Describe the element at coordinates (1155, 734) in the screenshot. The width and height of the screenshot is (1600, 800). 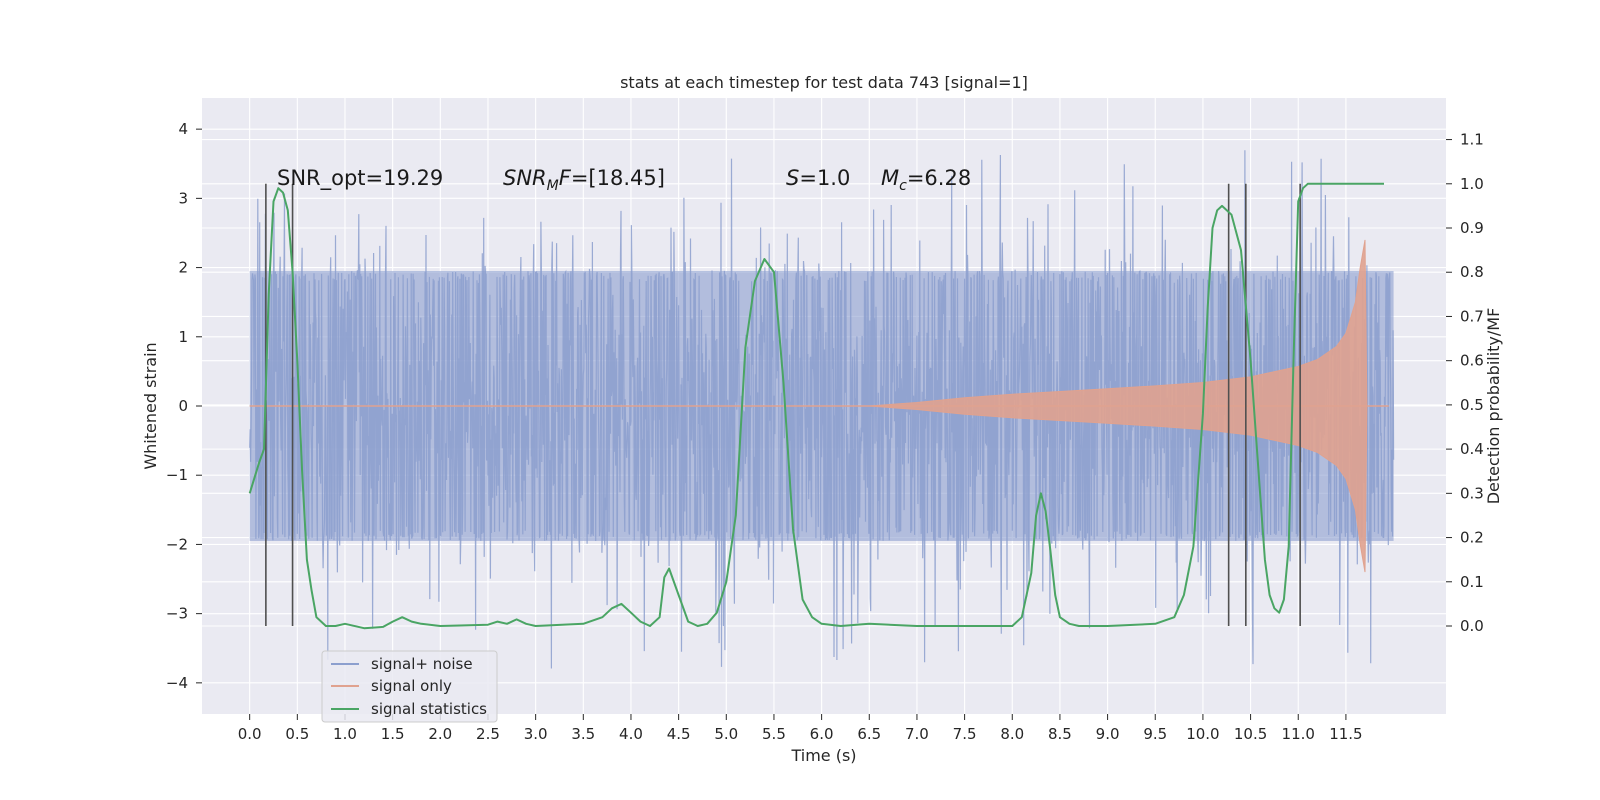
I see `x-tick-label: 9.5` at that location.